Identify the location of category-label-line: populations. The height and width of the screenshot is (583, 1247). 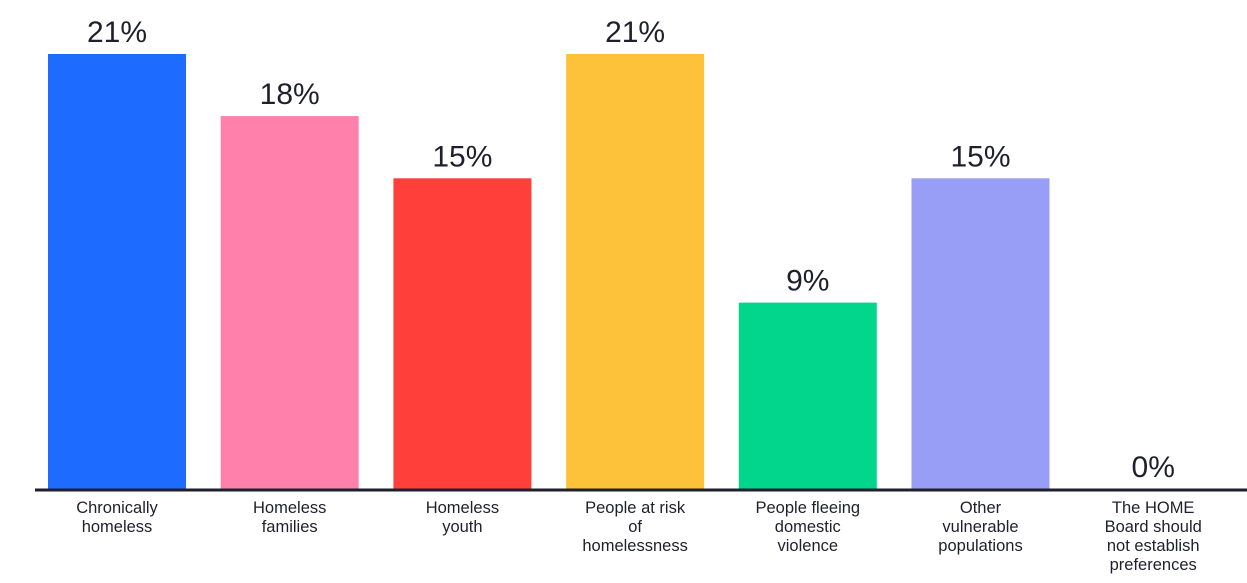
(980, 546).